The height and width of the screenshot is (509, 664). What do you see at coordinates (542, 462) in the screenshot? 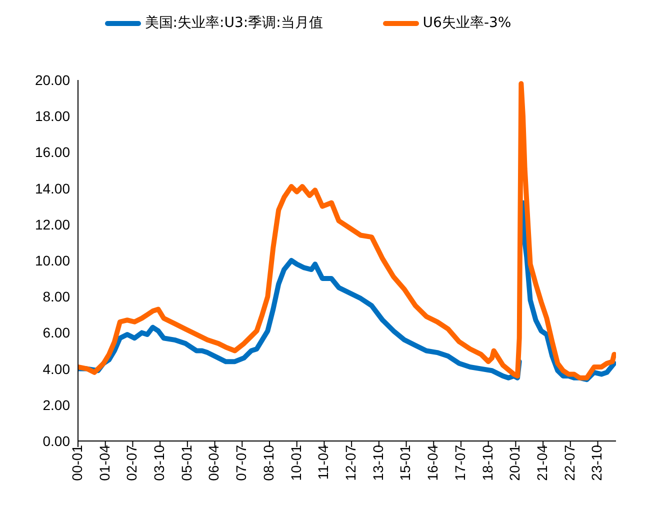
I see `x-tick-label: 21-04` at bounding box center [542, 462].